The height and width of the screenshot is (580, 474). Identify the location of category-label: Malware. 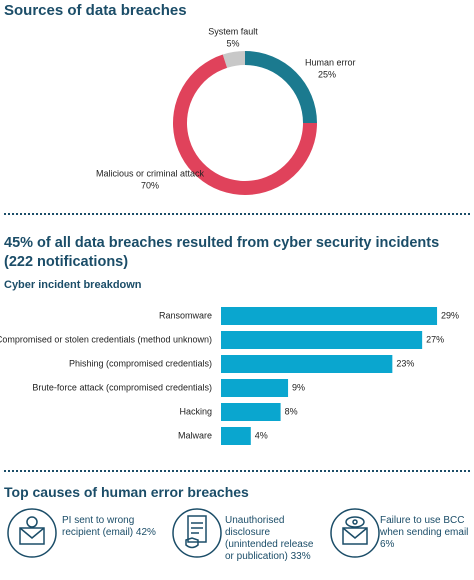
(195, 435).